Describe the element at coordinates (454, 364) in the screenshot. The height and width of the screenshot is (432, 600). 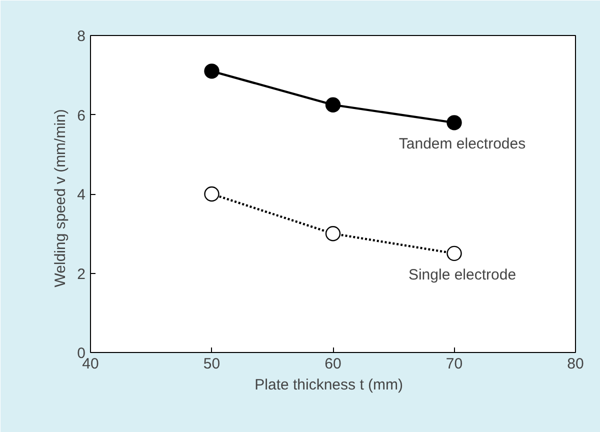
I see `x-tick-label: 70` at that location.